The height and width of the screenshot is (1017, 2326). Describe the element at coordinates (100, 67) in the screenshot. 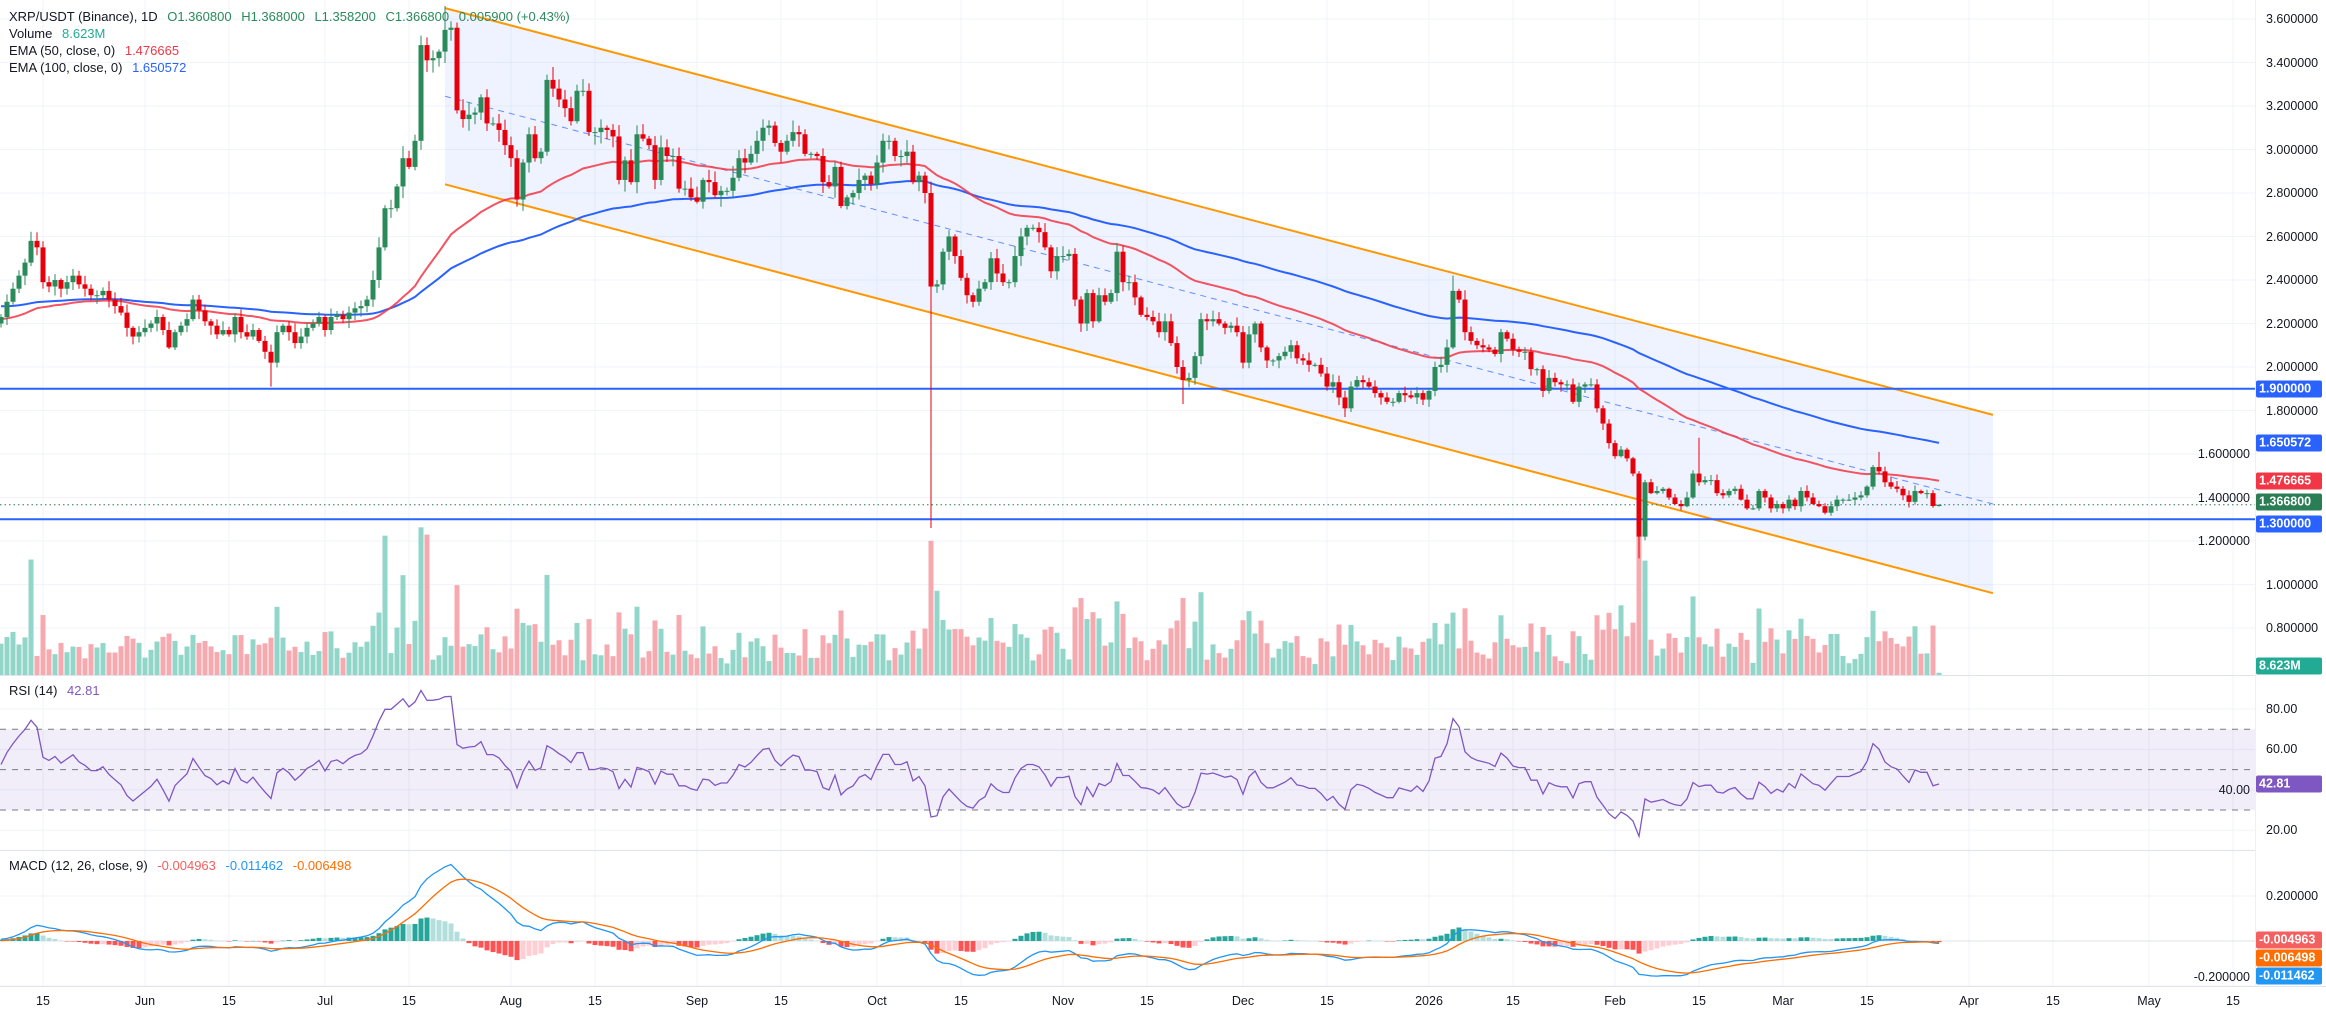

I see `ema100-legend: EMA (100, close, 0) 1.650572` at that location.